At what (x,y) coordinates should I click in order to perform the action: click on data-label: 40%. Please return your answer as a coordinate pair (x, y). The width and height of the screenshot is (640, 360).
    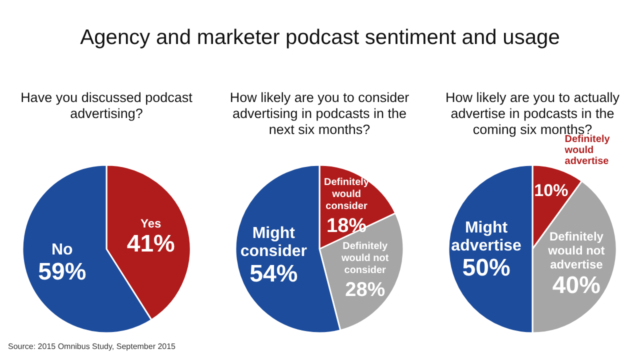
    Looking at the image, I should click on (576, 285).